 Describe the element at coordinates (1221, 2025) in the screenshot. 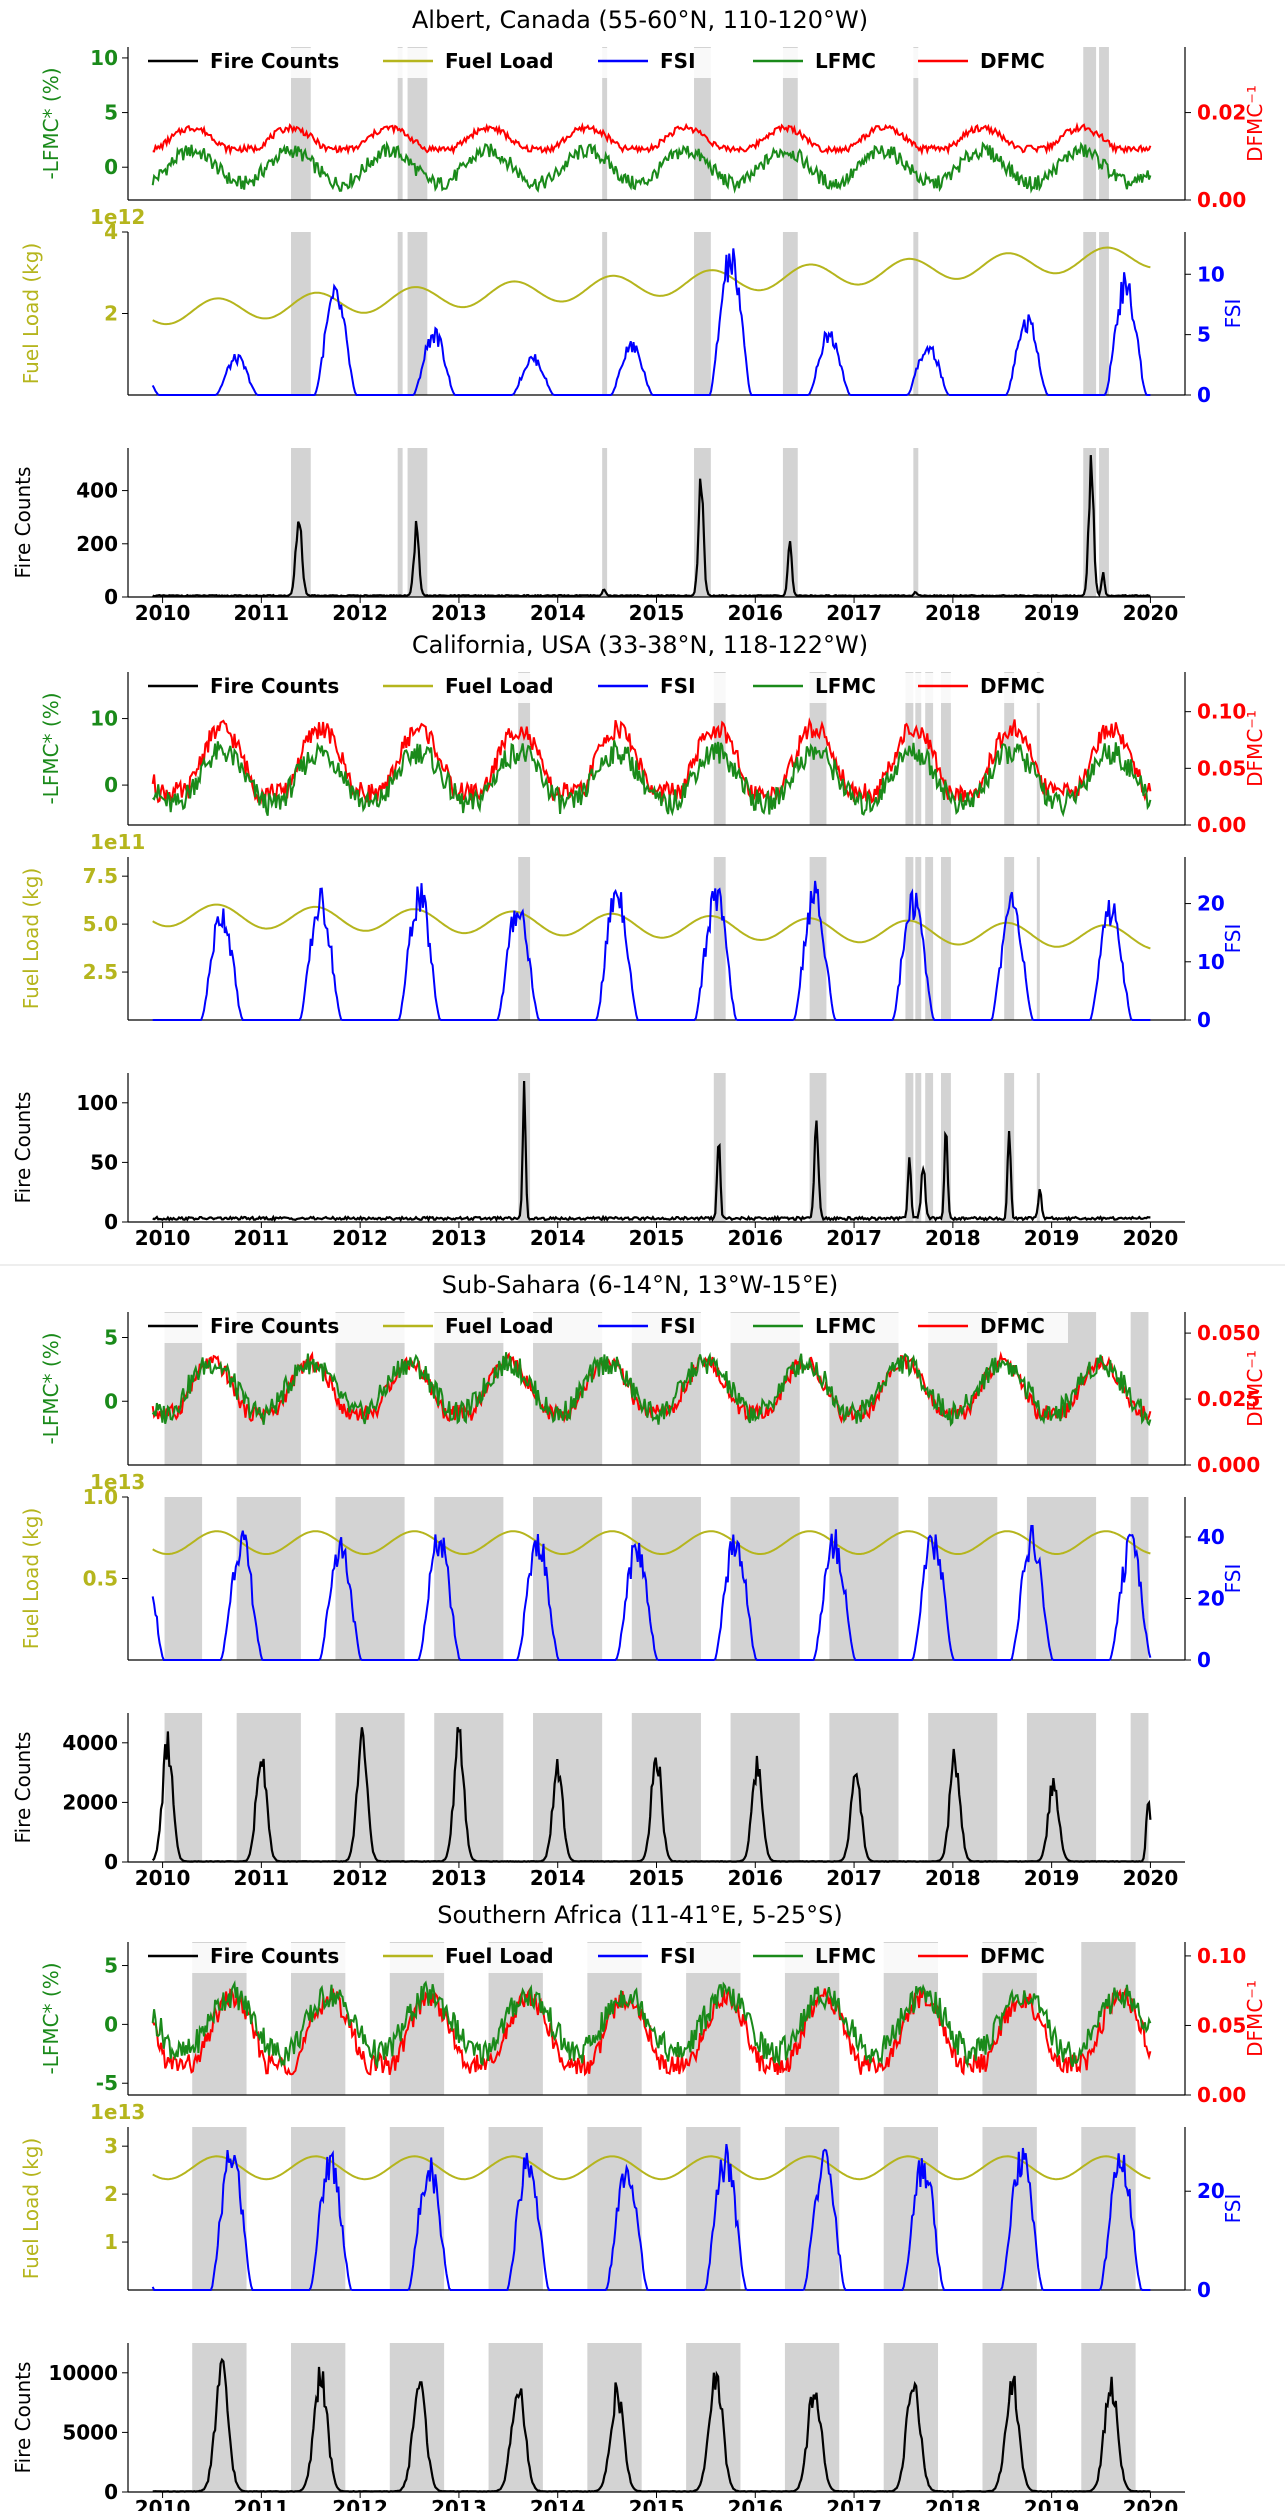

I see `dfmc-tick-label: 0.05` at that location.